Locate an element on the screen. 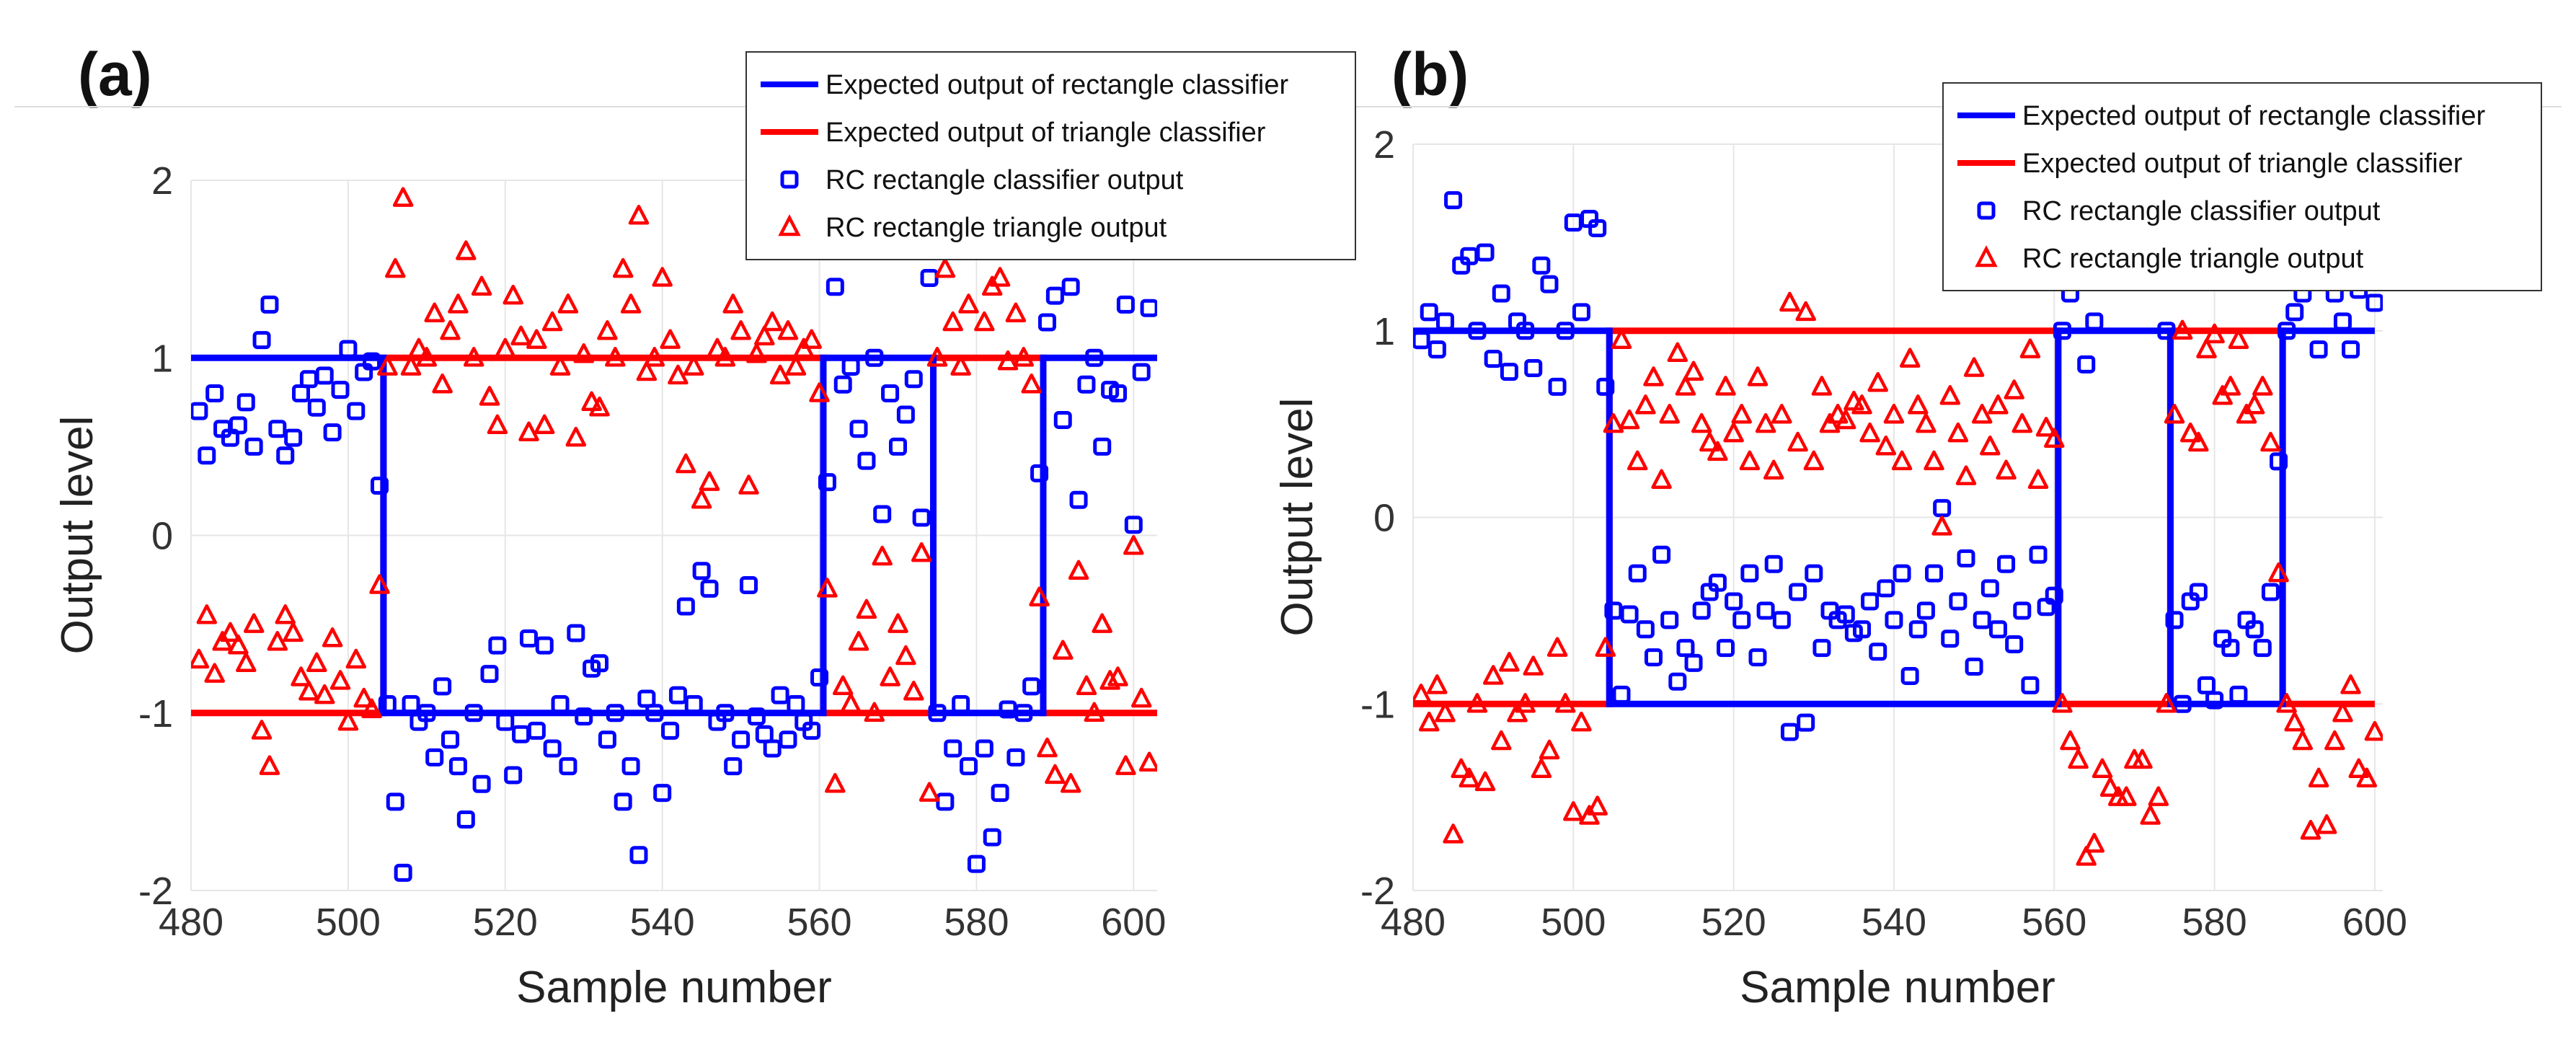 This screenshot has width=2576, height=1047. legend-entry-label: Expected output of triangle classifier is located at coordinates (2242, 164).